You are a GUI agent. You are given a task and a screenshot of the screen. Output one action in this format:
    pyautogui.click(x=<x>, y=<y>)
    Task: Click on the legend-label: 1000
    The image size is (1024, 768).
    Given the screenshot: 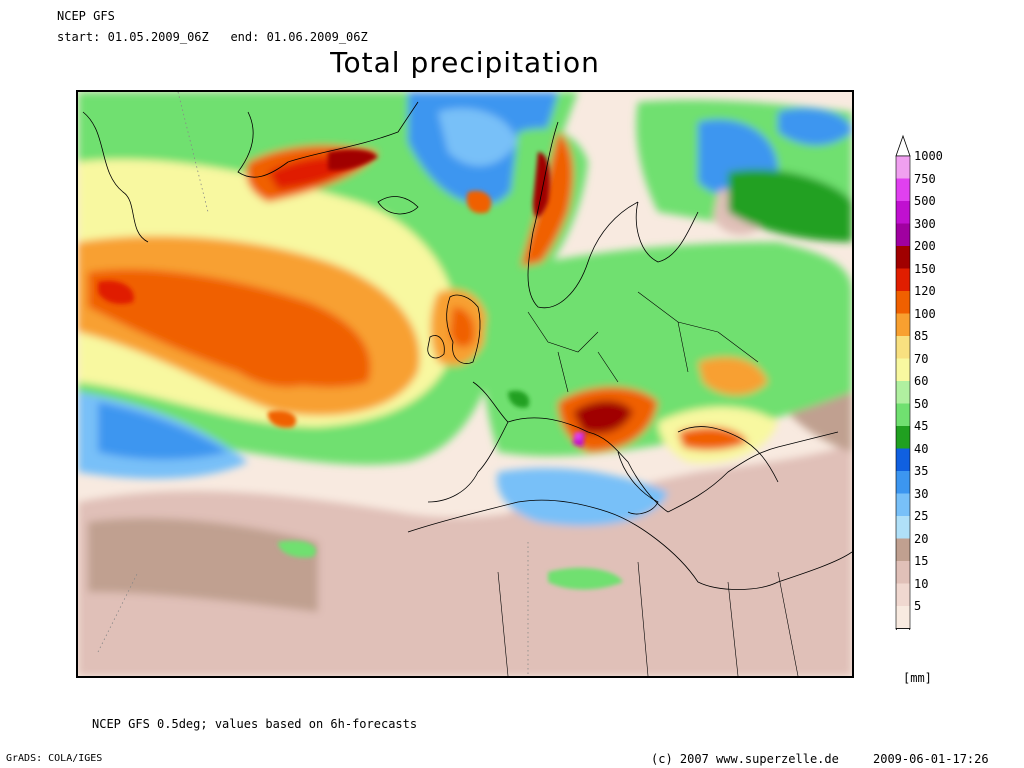 What is the action you would take?
    pyautogui.click(x=928, y=156)
    